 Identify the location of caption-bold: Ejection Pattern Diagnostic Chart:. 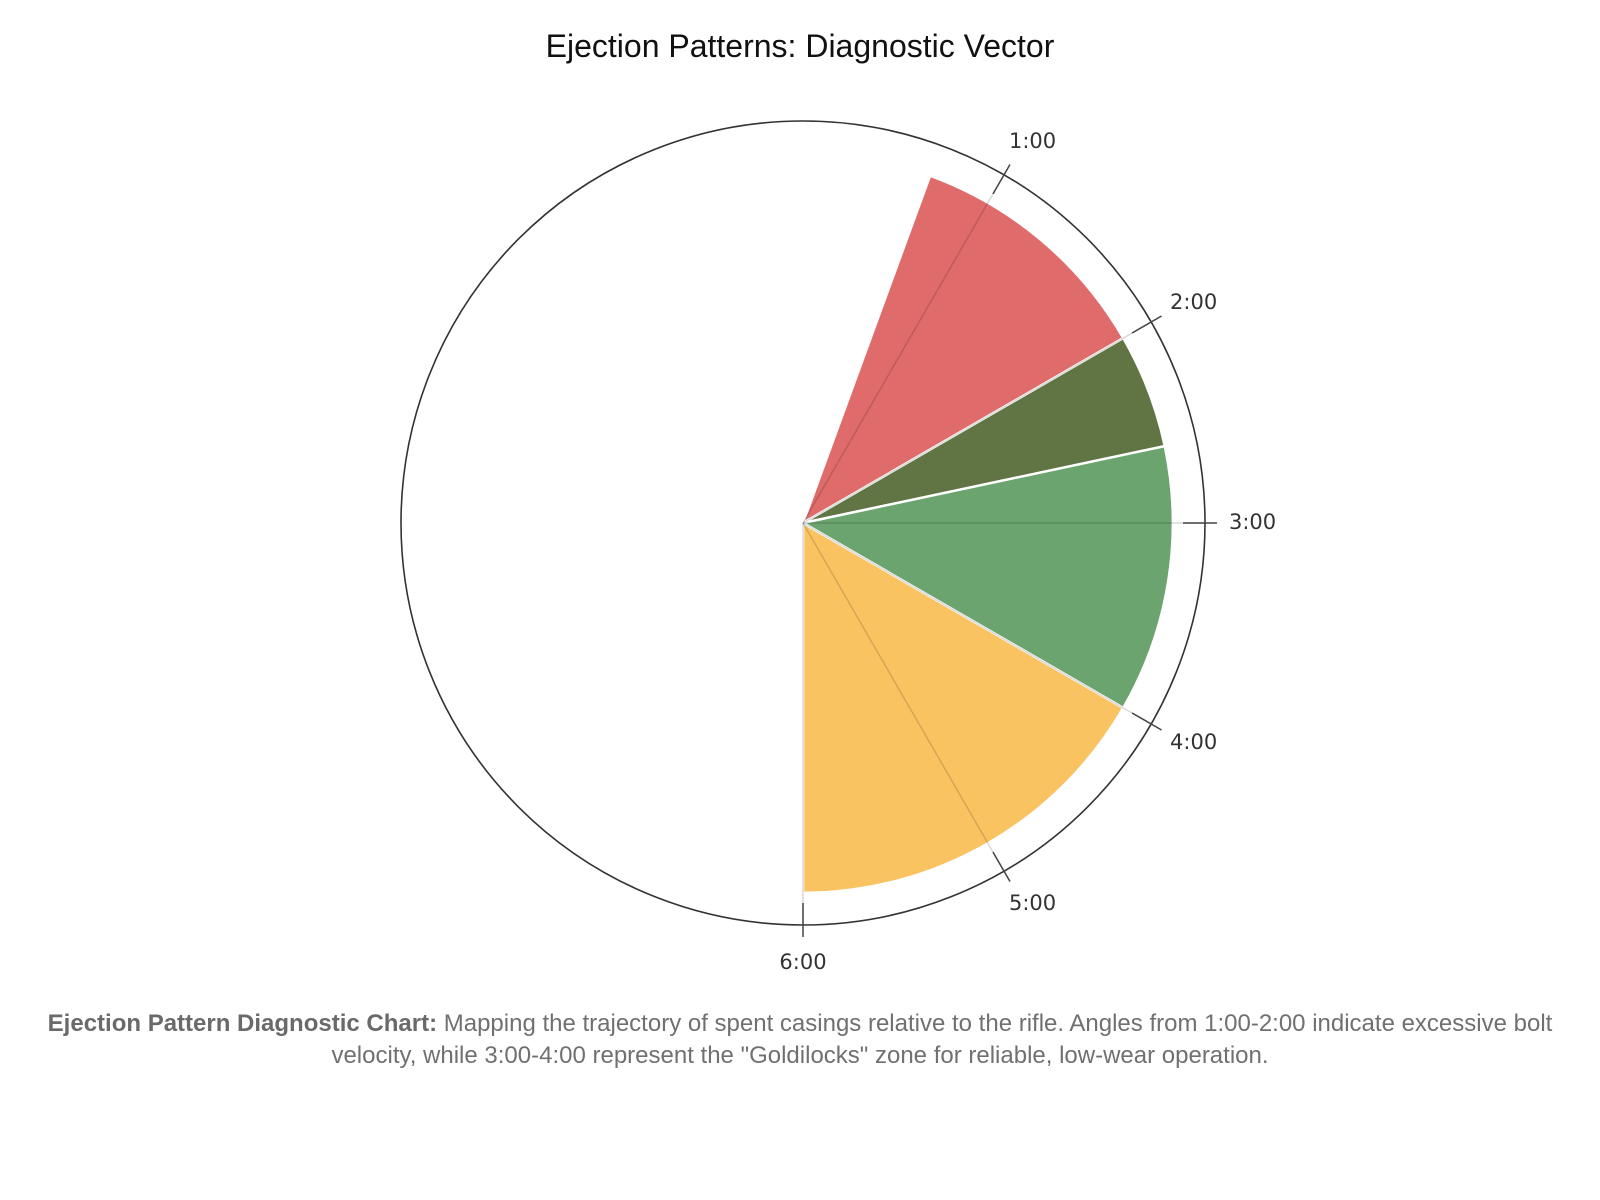
(242, 1023).